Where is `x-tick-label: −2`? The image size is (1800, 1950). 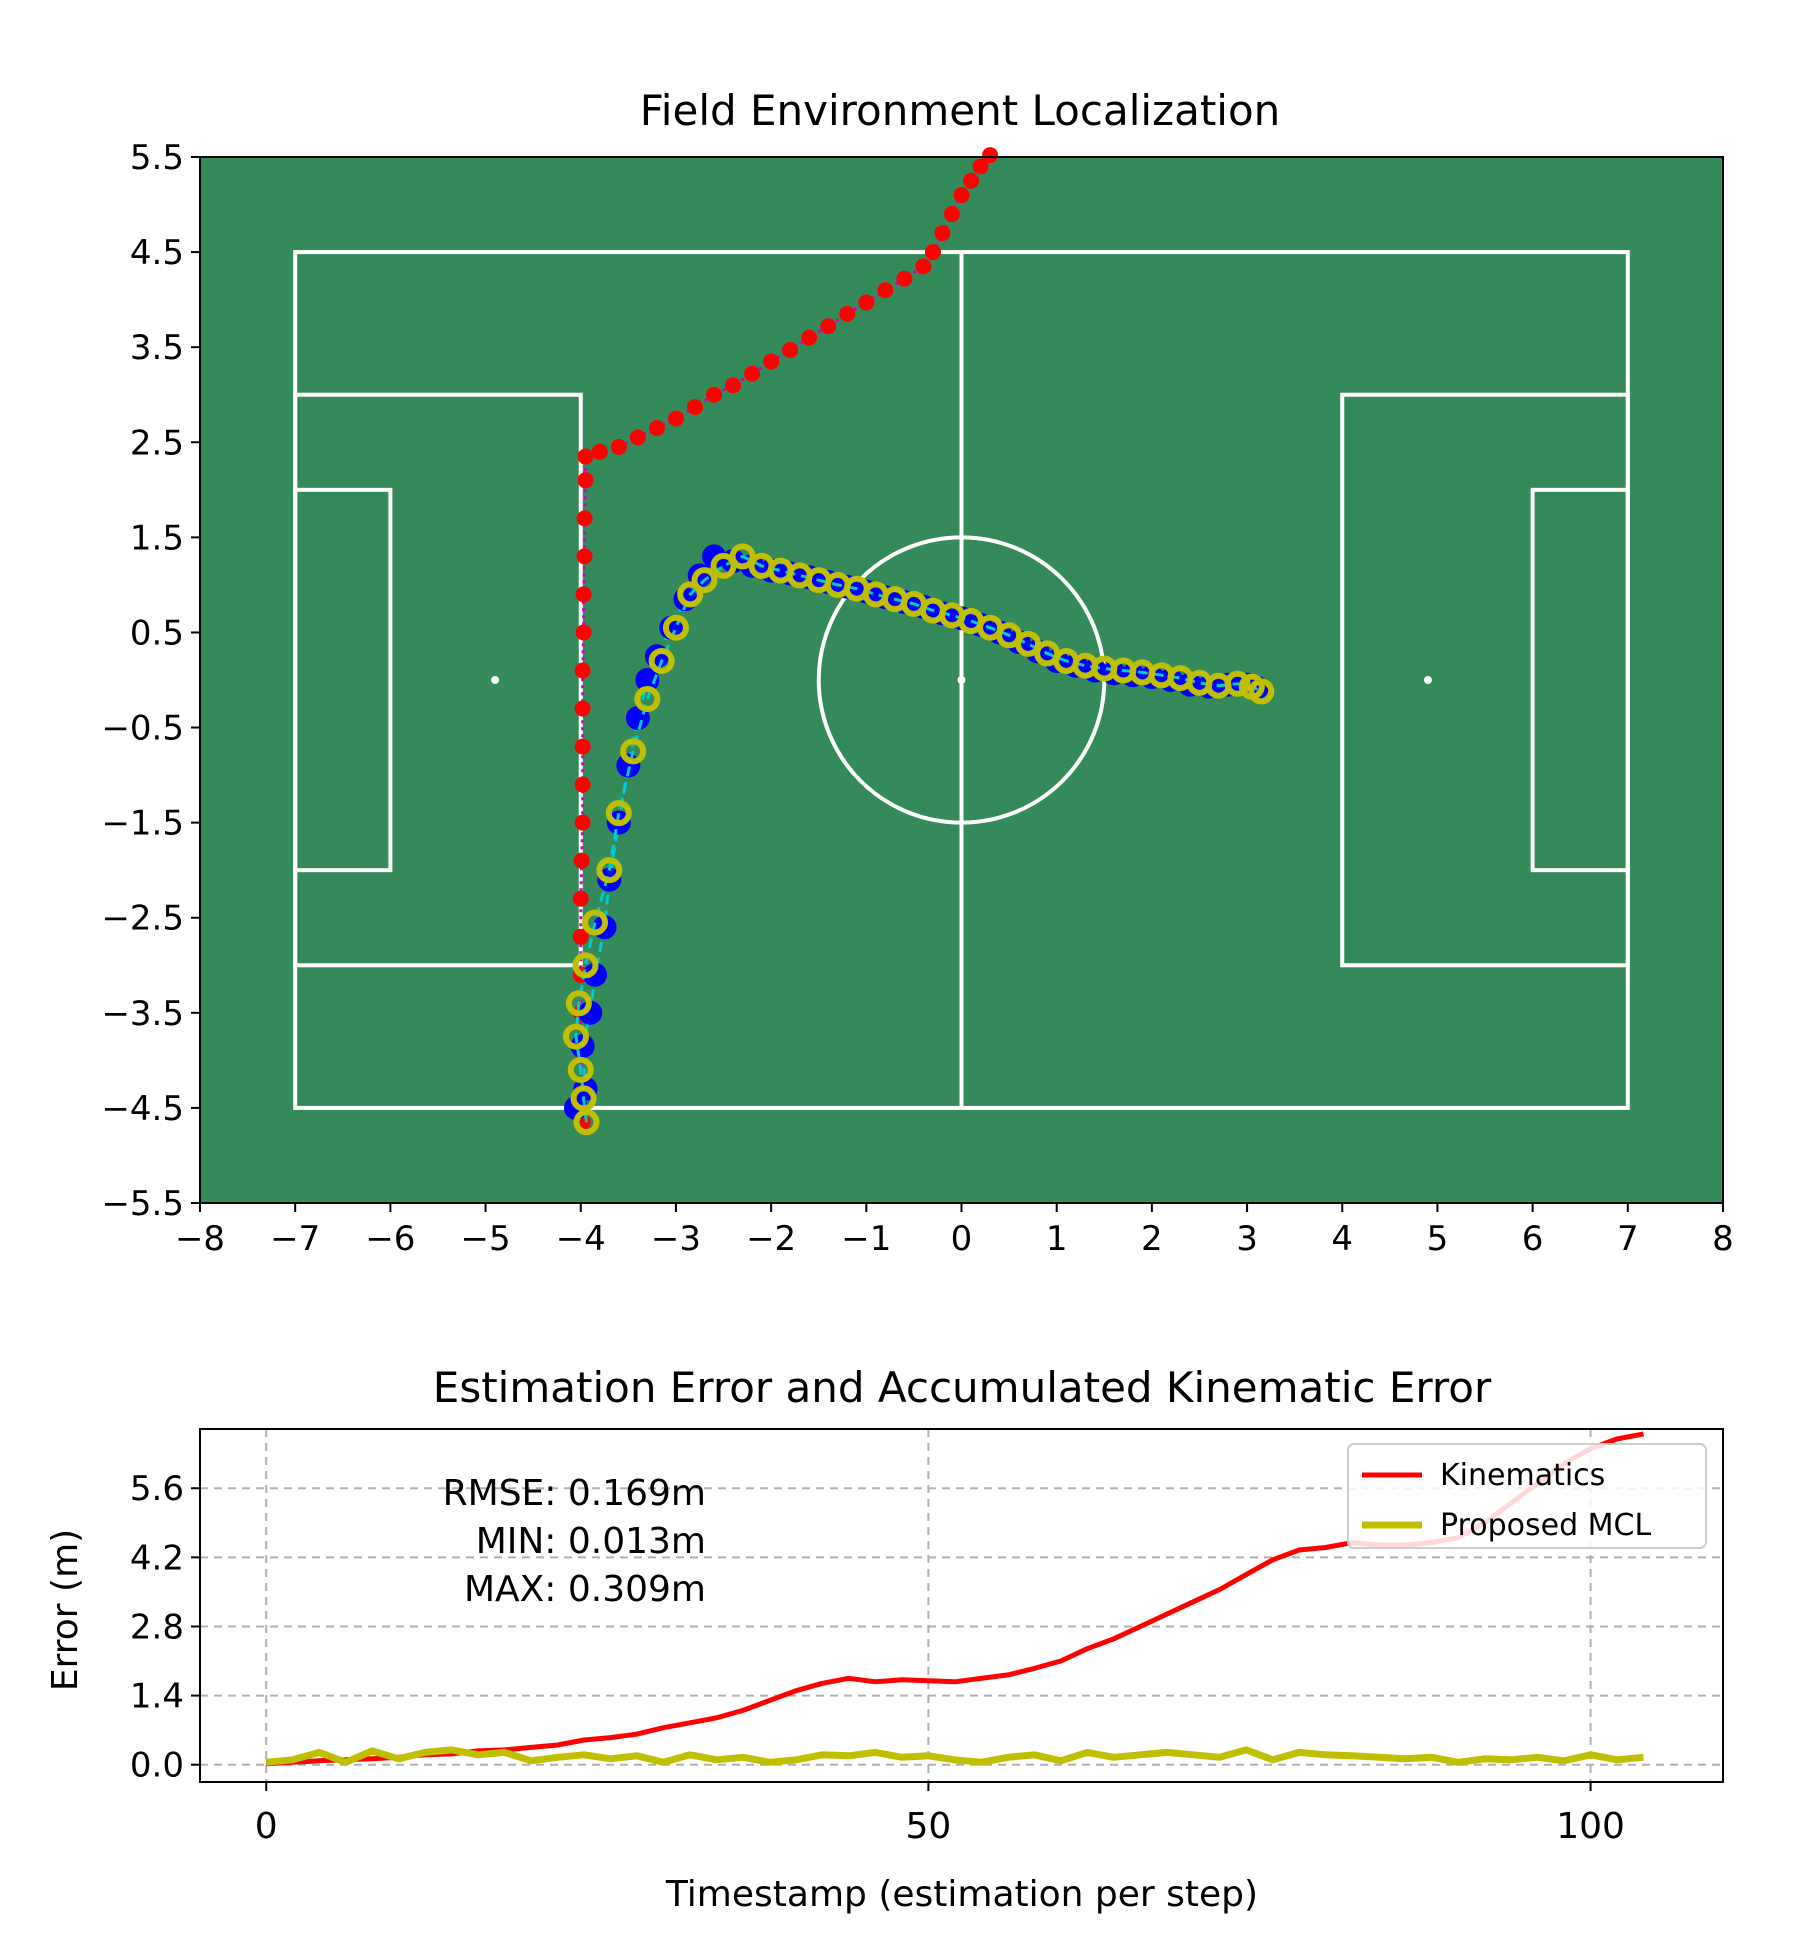 x-tick-label: −2 is located at coordinates (771, 1239).